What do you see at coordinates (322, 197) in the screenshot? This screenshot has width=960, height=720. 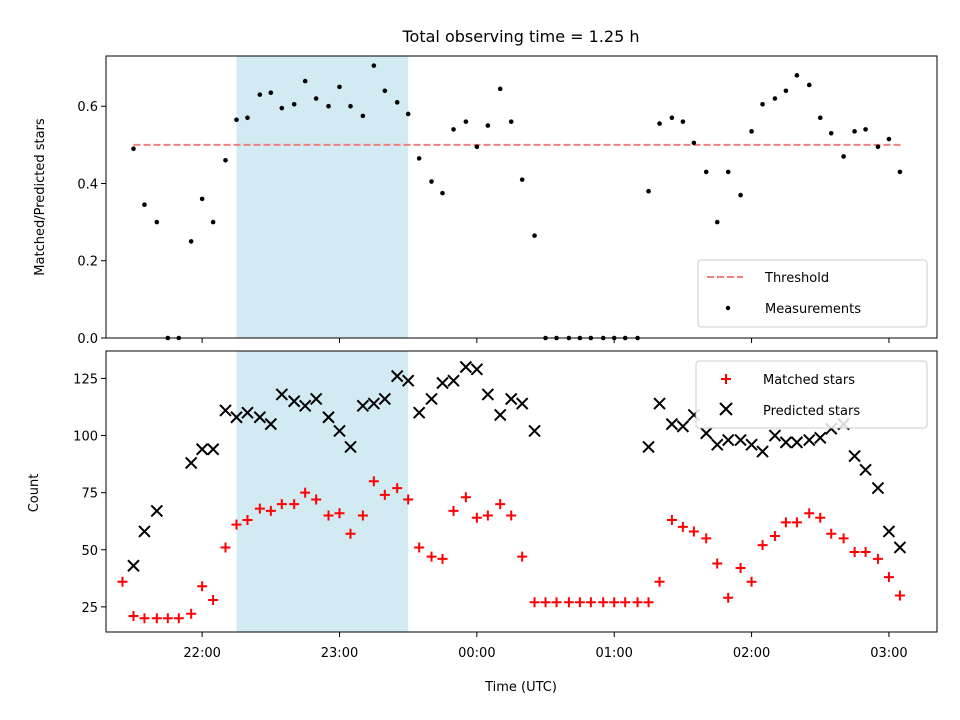 I see `ratio-observing-window` at bounding box center [322, 197].